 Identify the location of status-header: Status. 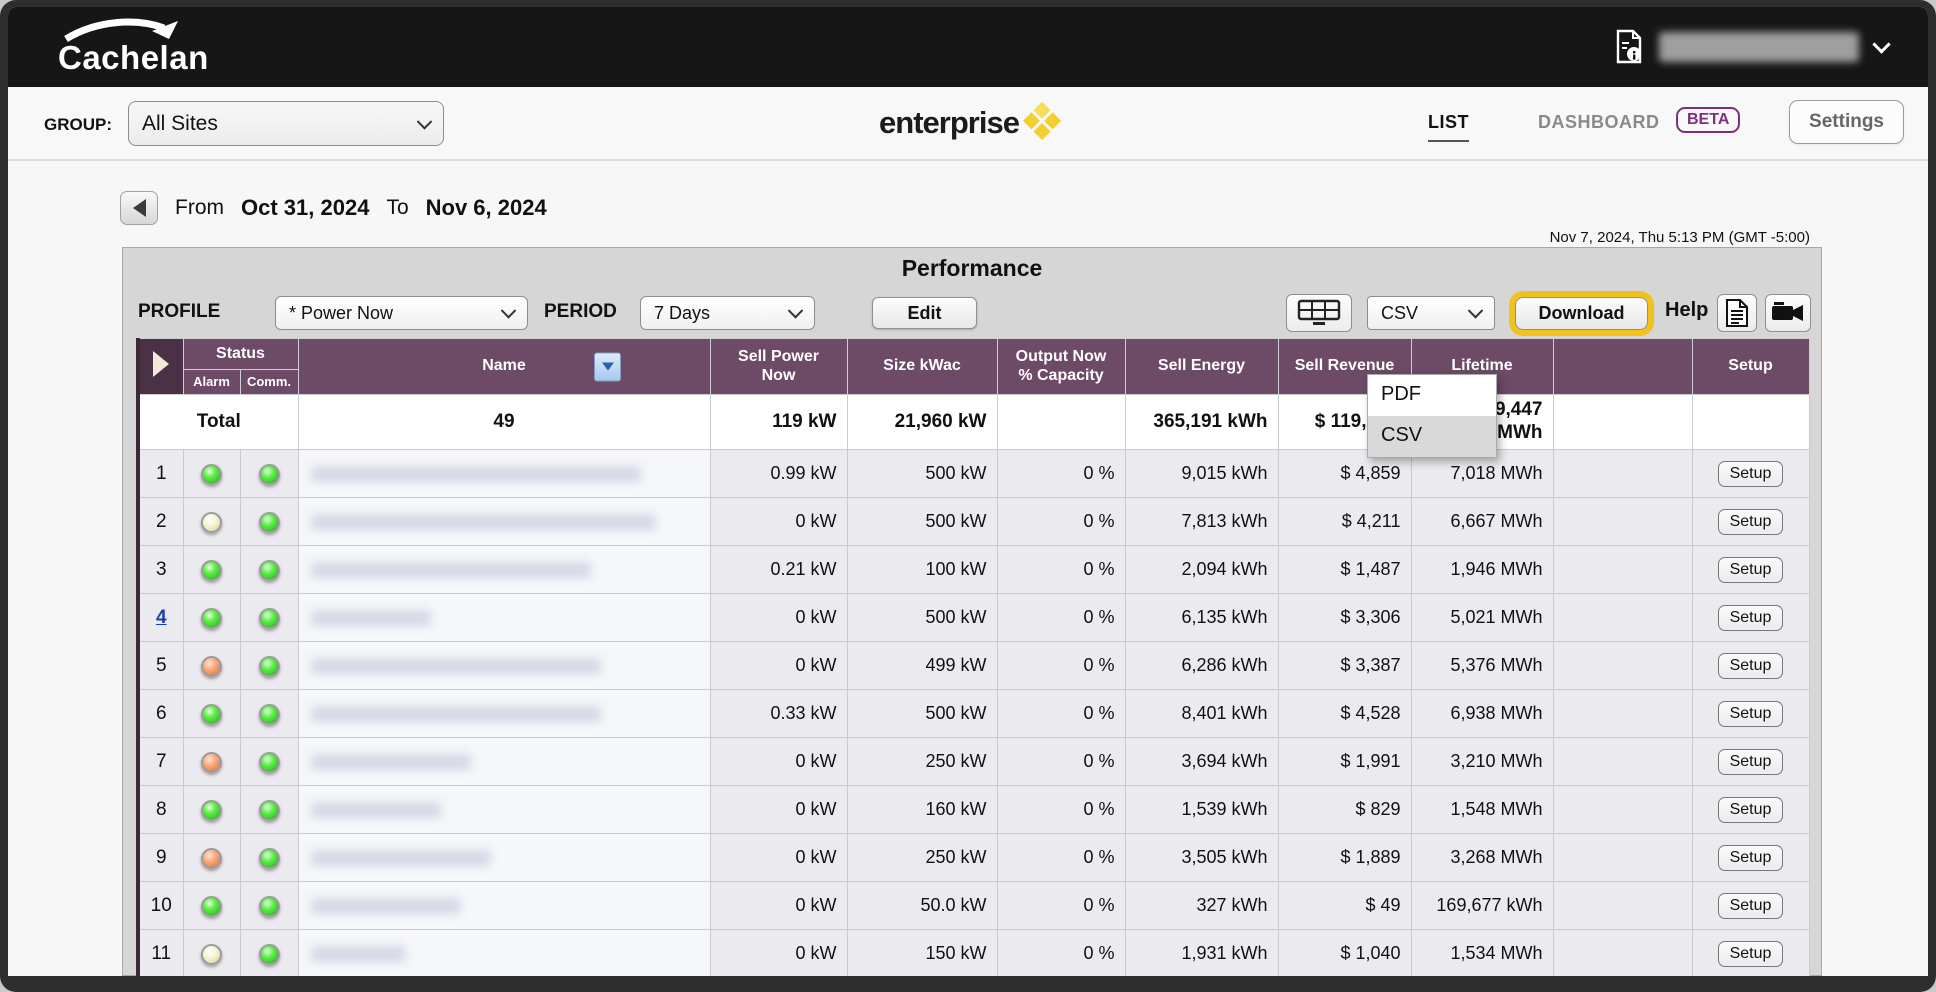
(240, 354).